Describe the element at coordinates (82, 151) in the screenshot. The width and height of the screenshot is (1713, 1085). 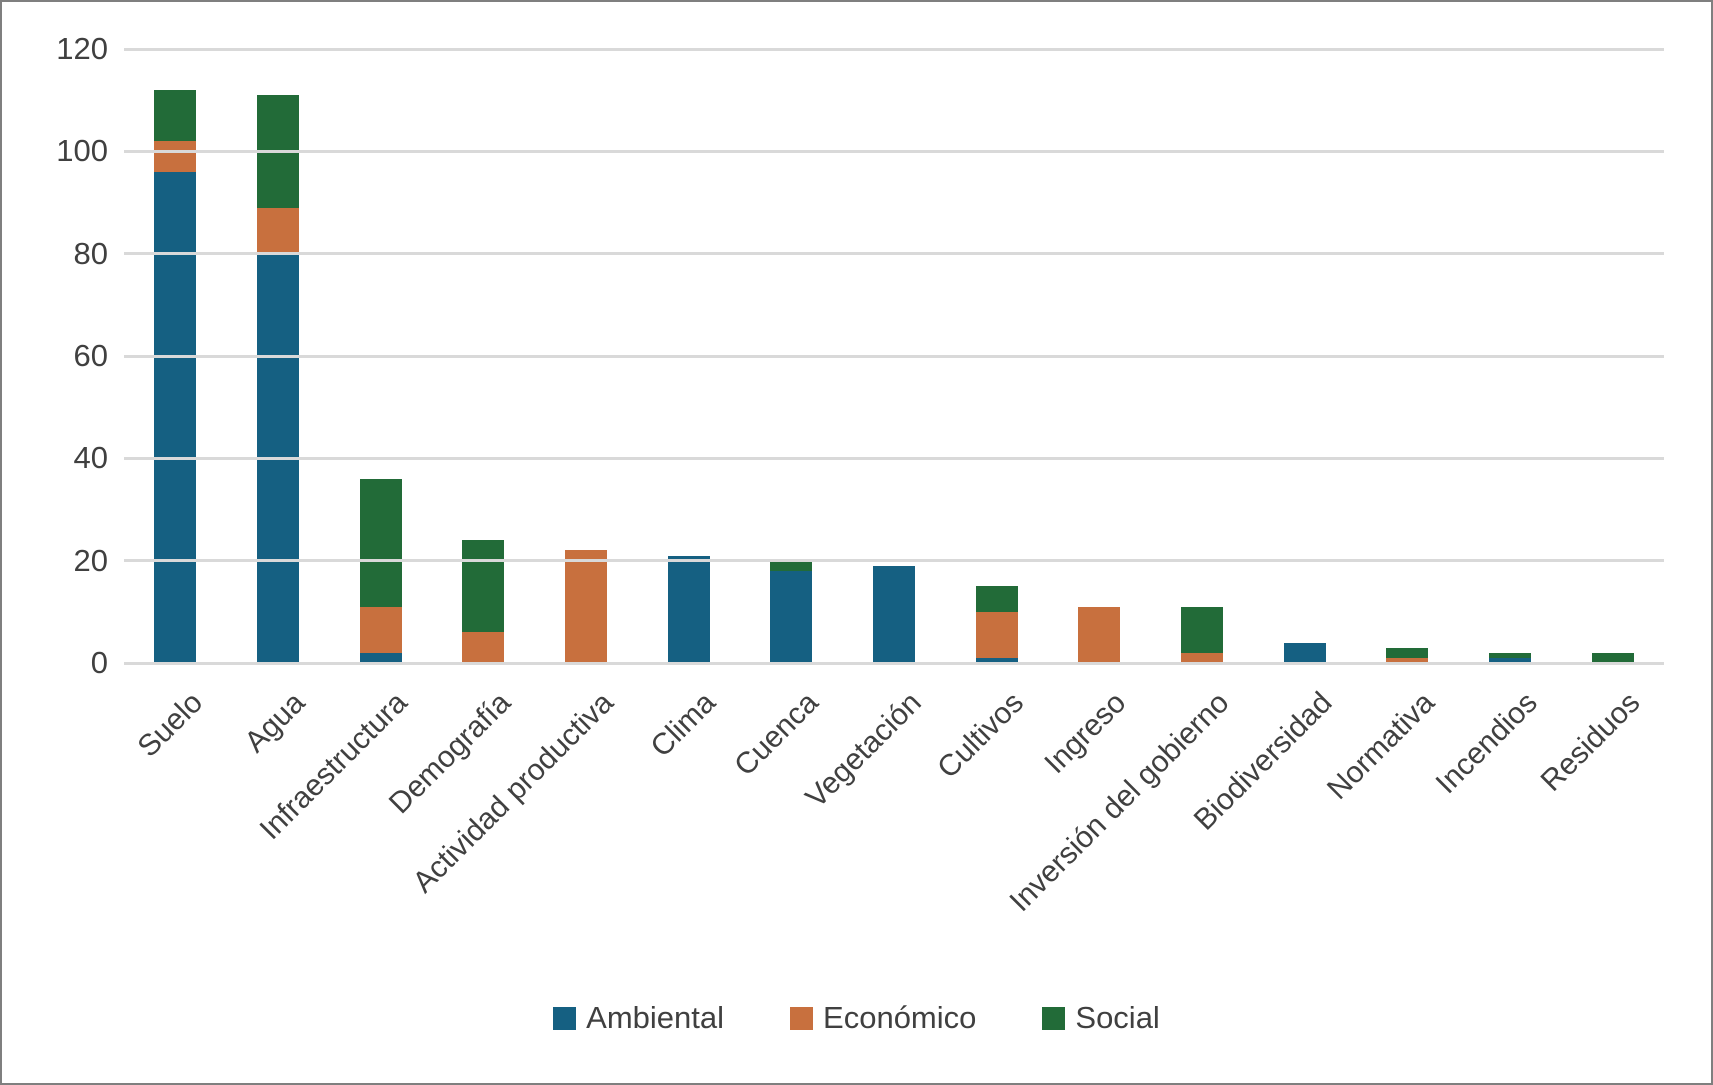
I see `y-axis-tick-label: 100` at that location.